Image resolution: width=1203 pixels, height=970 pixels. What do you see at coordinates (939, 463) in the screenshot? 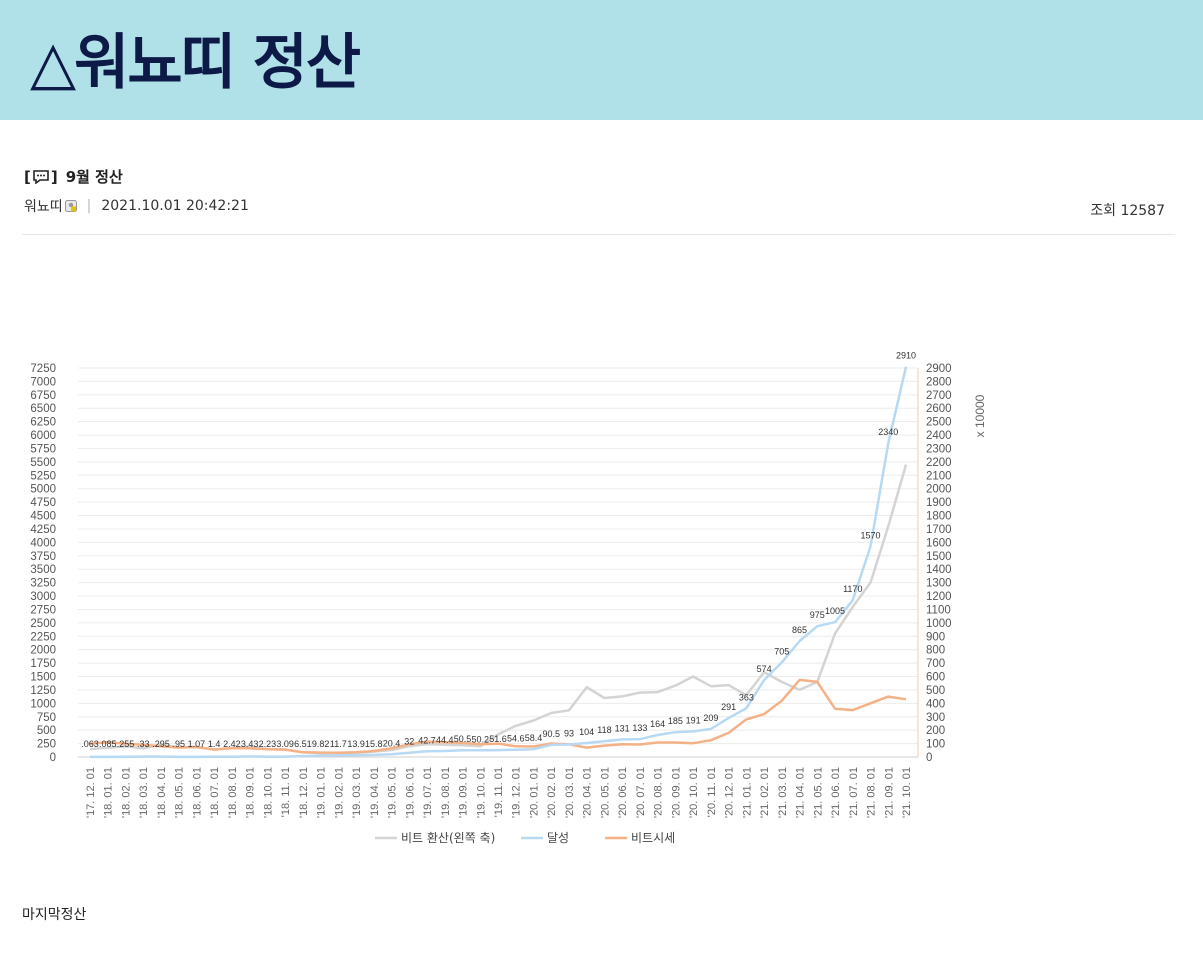
I see `right-axis-tick-label: 2200` at bounding box center [939, 463].